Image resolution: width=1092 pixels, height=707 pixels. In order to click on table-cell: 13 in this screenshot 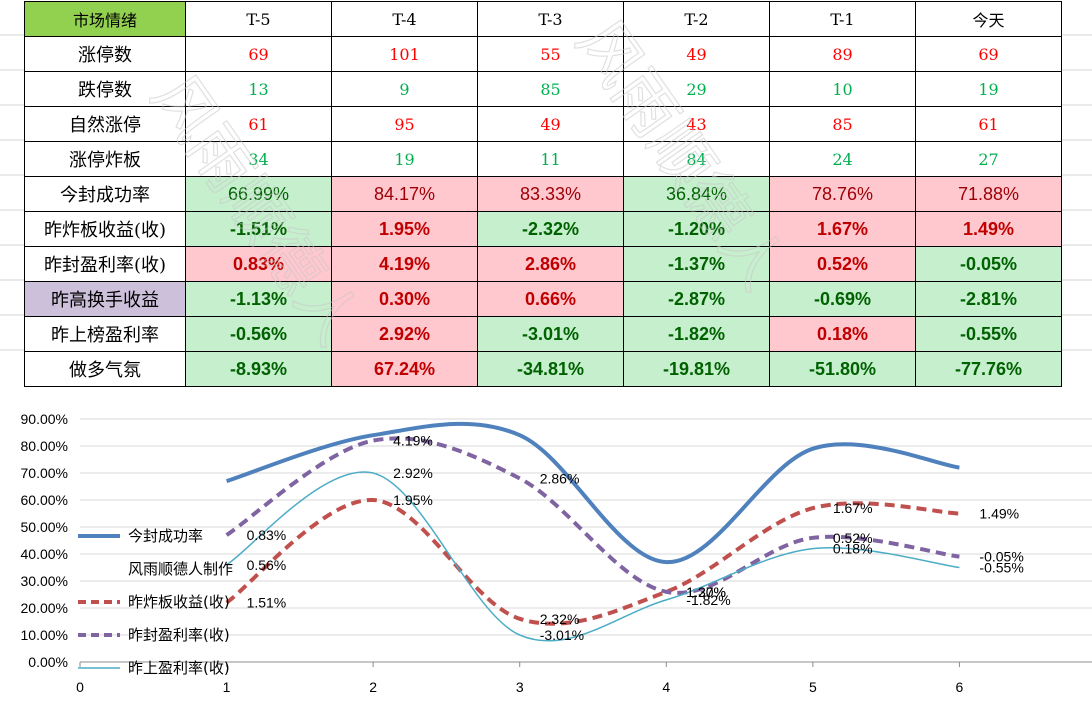, I will do `click(258, 89)`.